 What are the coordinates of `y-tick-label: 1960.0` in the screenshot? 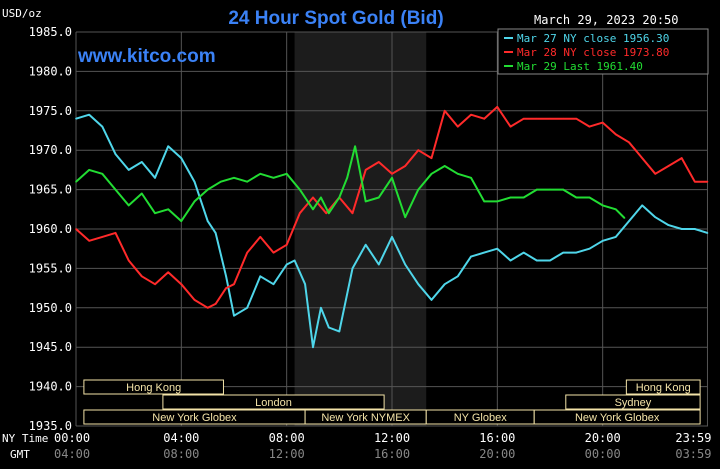 It's located at (50, 229).